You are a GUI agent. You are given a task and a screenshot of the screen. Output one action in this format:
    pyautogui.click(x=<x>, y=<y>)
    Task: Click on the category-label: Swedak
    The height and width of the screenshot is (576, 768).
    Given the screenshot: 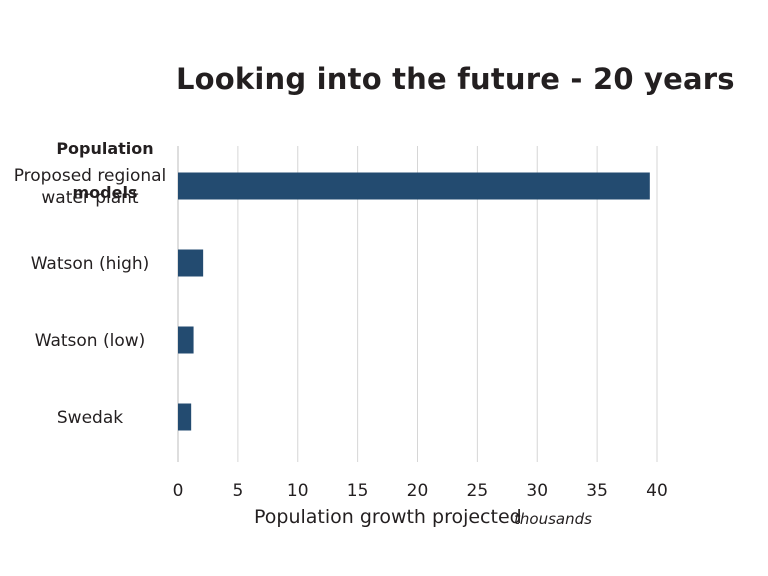 What is the action you would take?
    pyautogui.click(x=90, y=418)
    